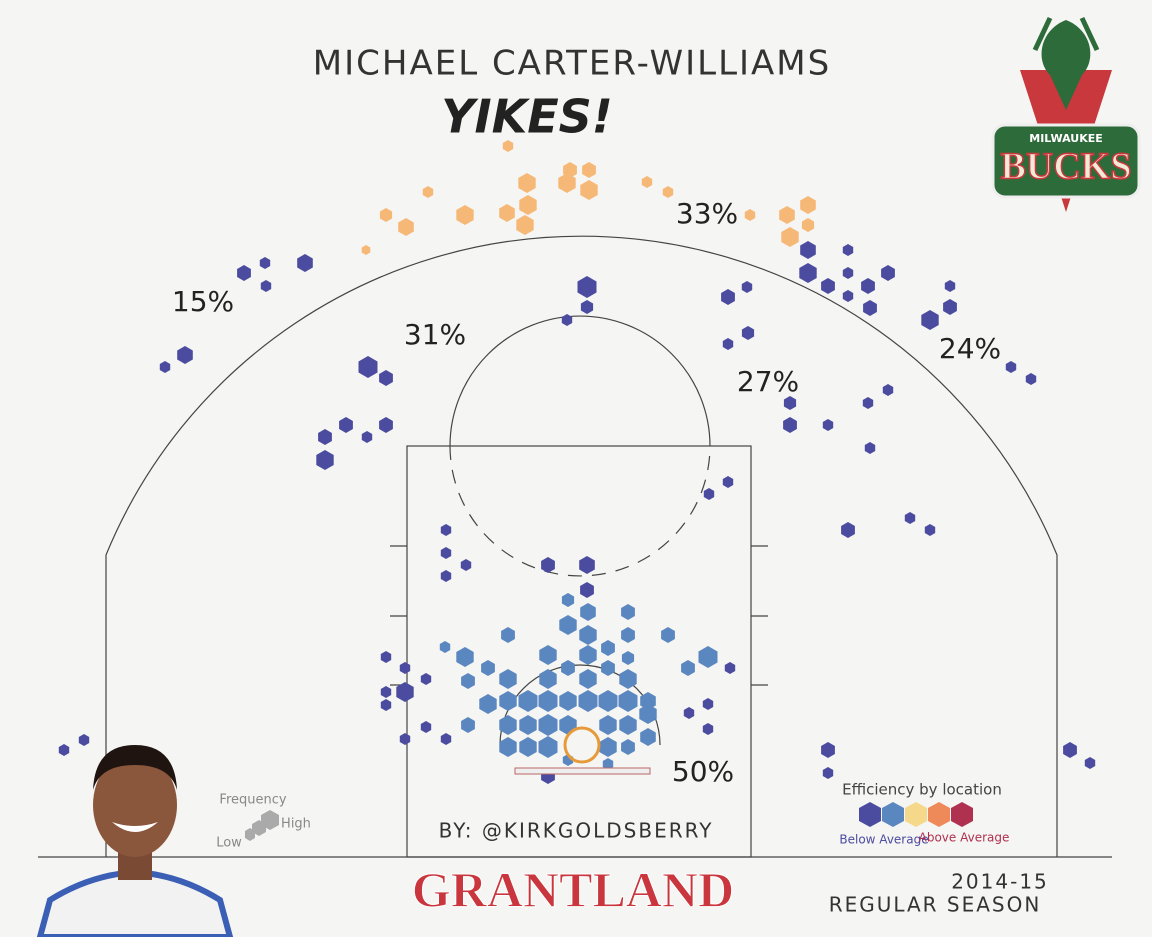 Image resolution: width=1152 pixels, height=937 pixels. I want to click on backboard, so click(582, 771).